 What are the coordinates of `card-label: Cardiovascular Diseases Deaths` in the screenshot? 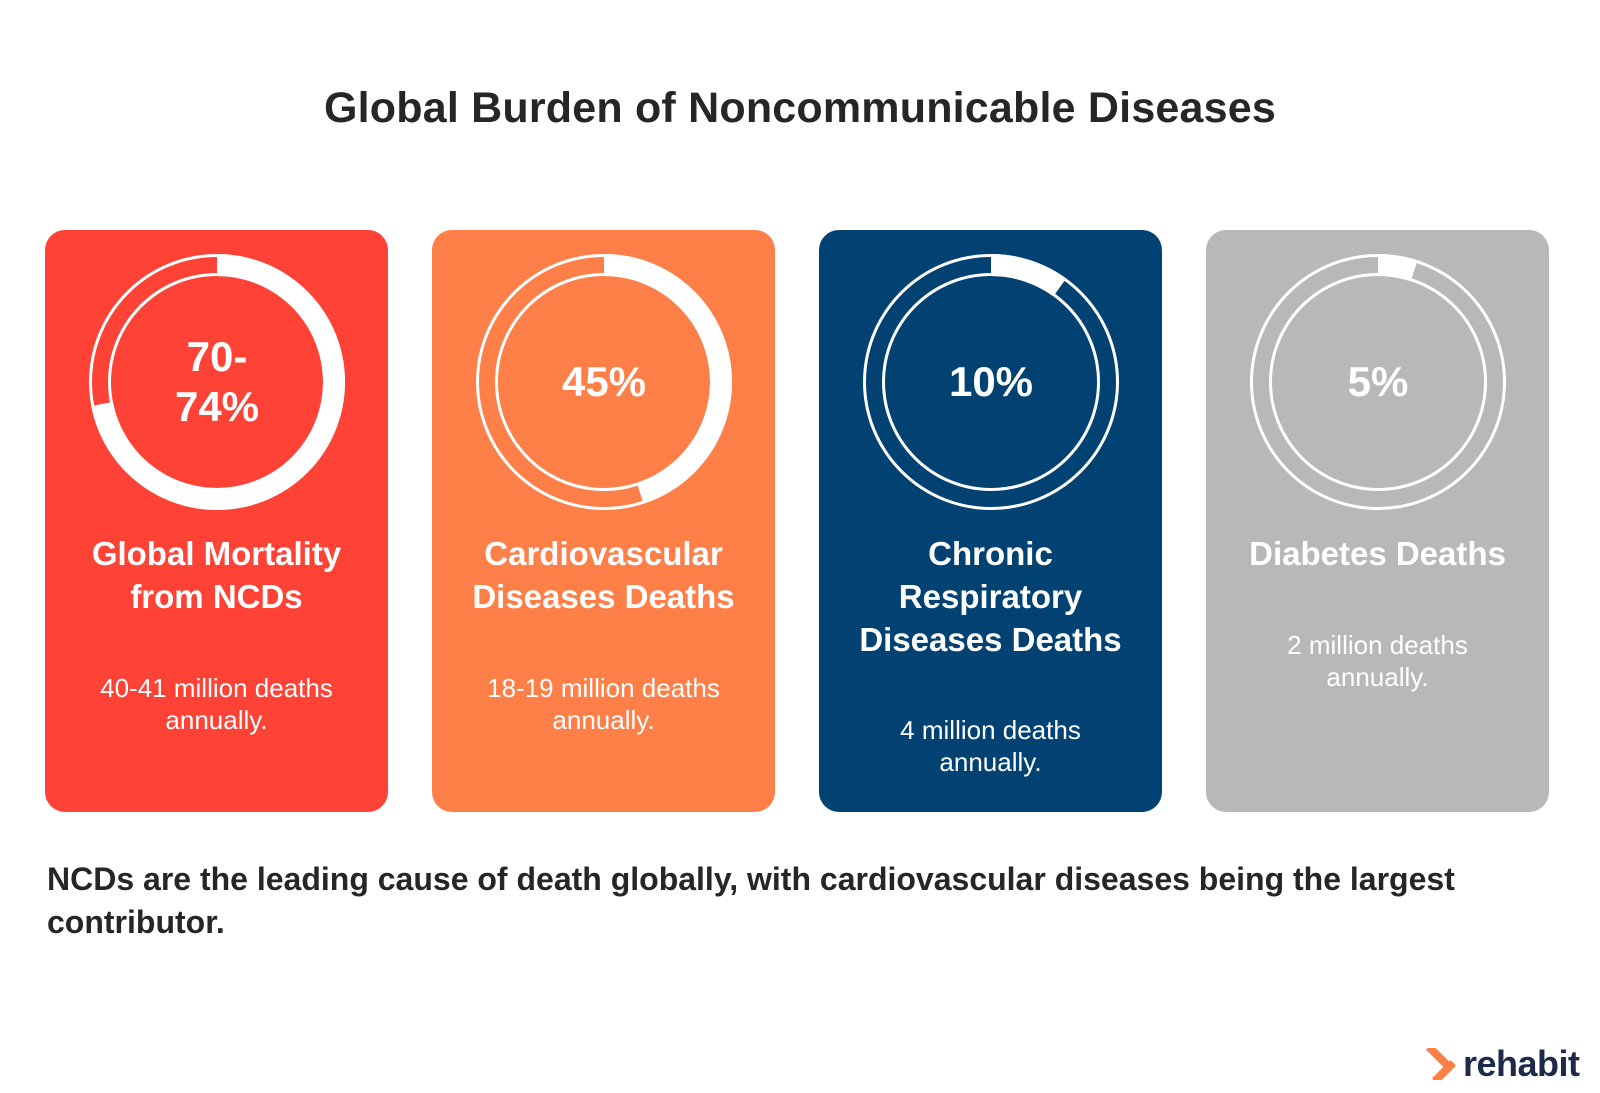 It's located at (603, 575).